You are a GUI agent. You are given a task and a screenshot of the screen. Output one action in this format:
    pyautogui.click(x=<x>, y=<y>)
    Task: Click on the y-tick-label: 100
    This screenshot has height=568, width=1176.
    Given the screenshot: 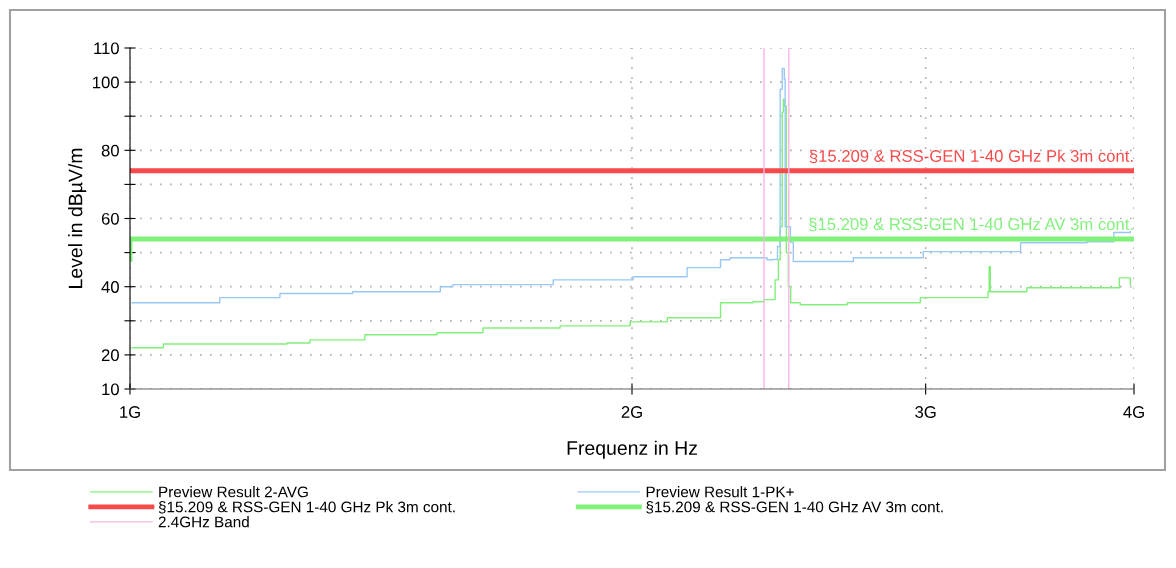 What is the action you would take?
    pyautogui.click(x=106, y=82)
    